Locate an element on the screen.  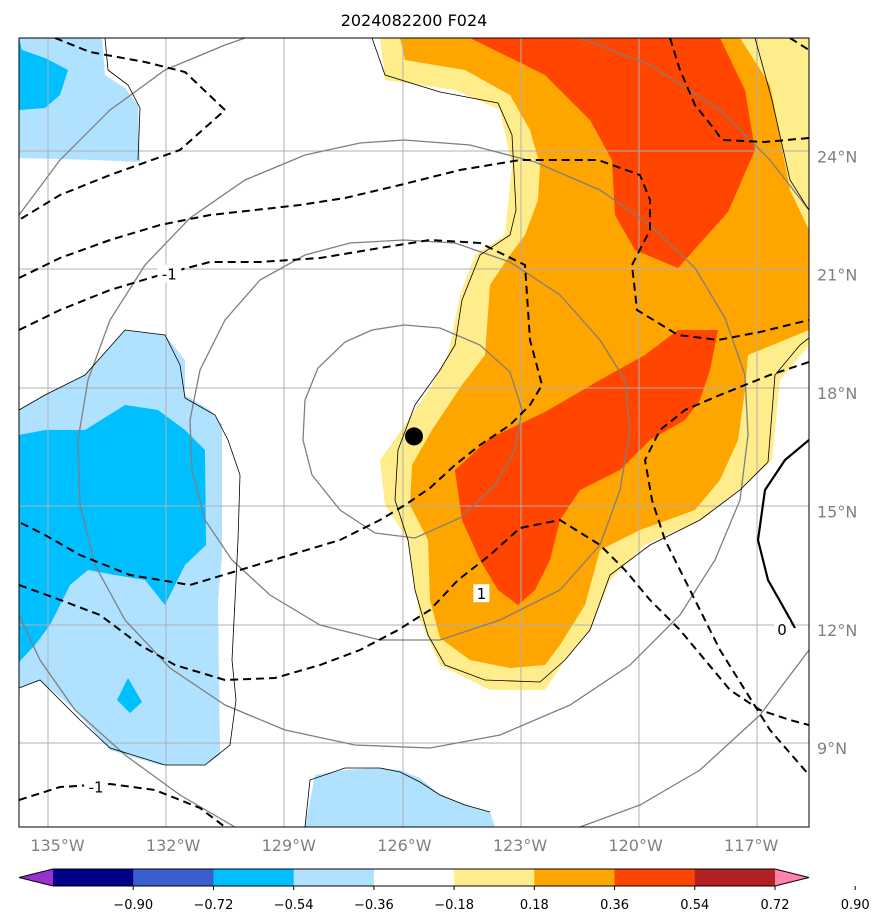
y-tick-label: 15°N is located at coordinates (837, 511).